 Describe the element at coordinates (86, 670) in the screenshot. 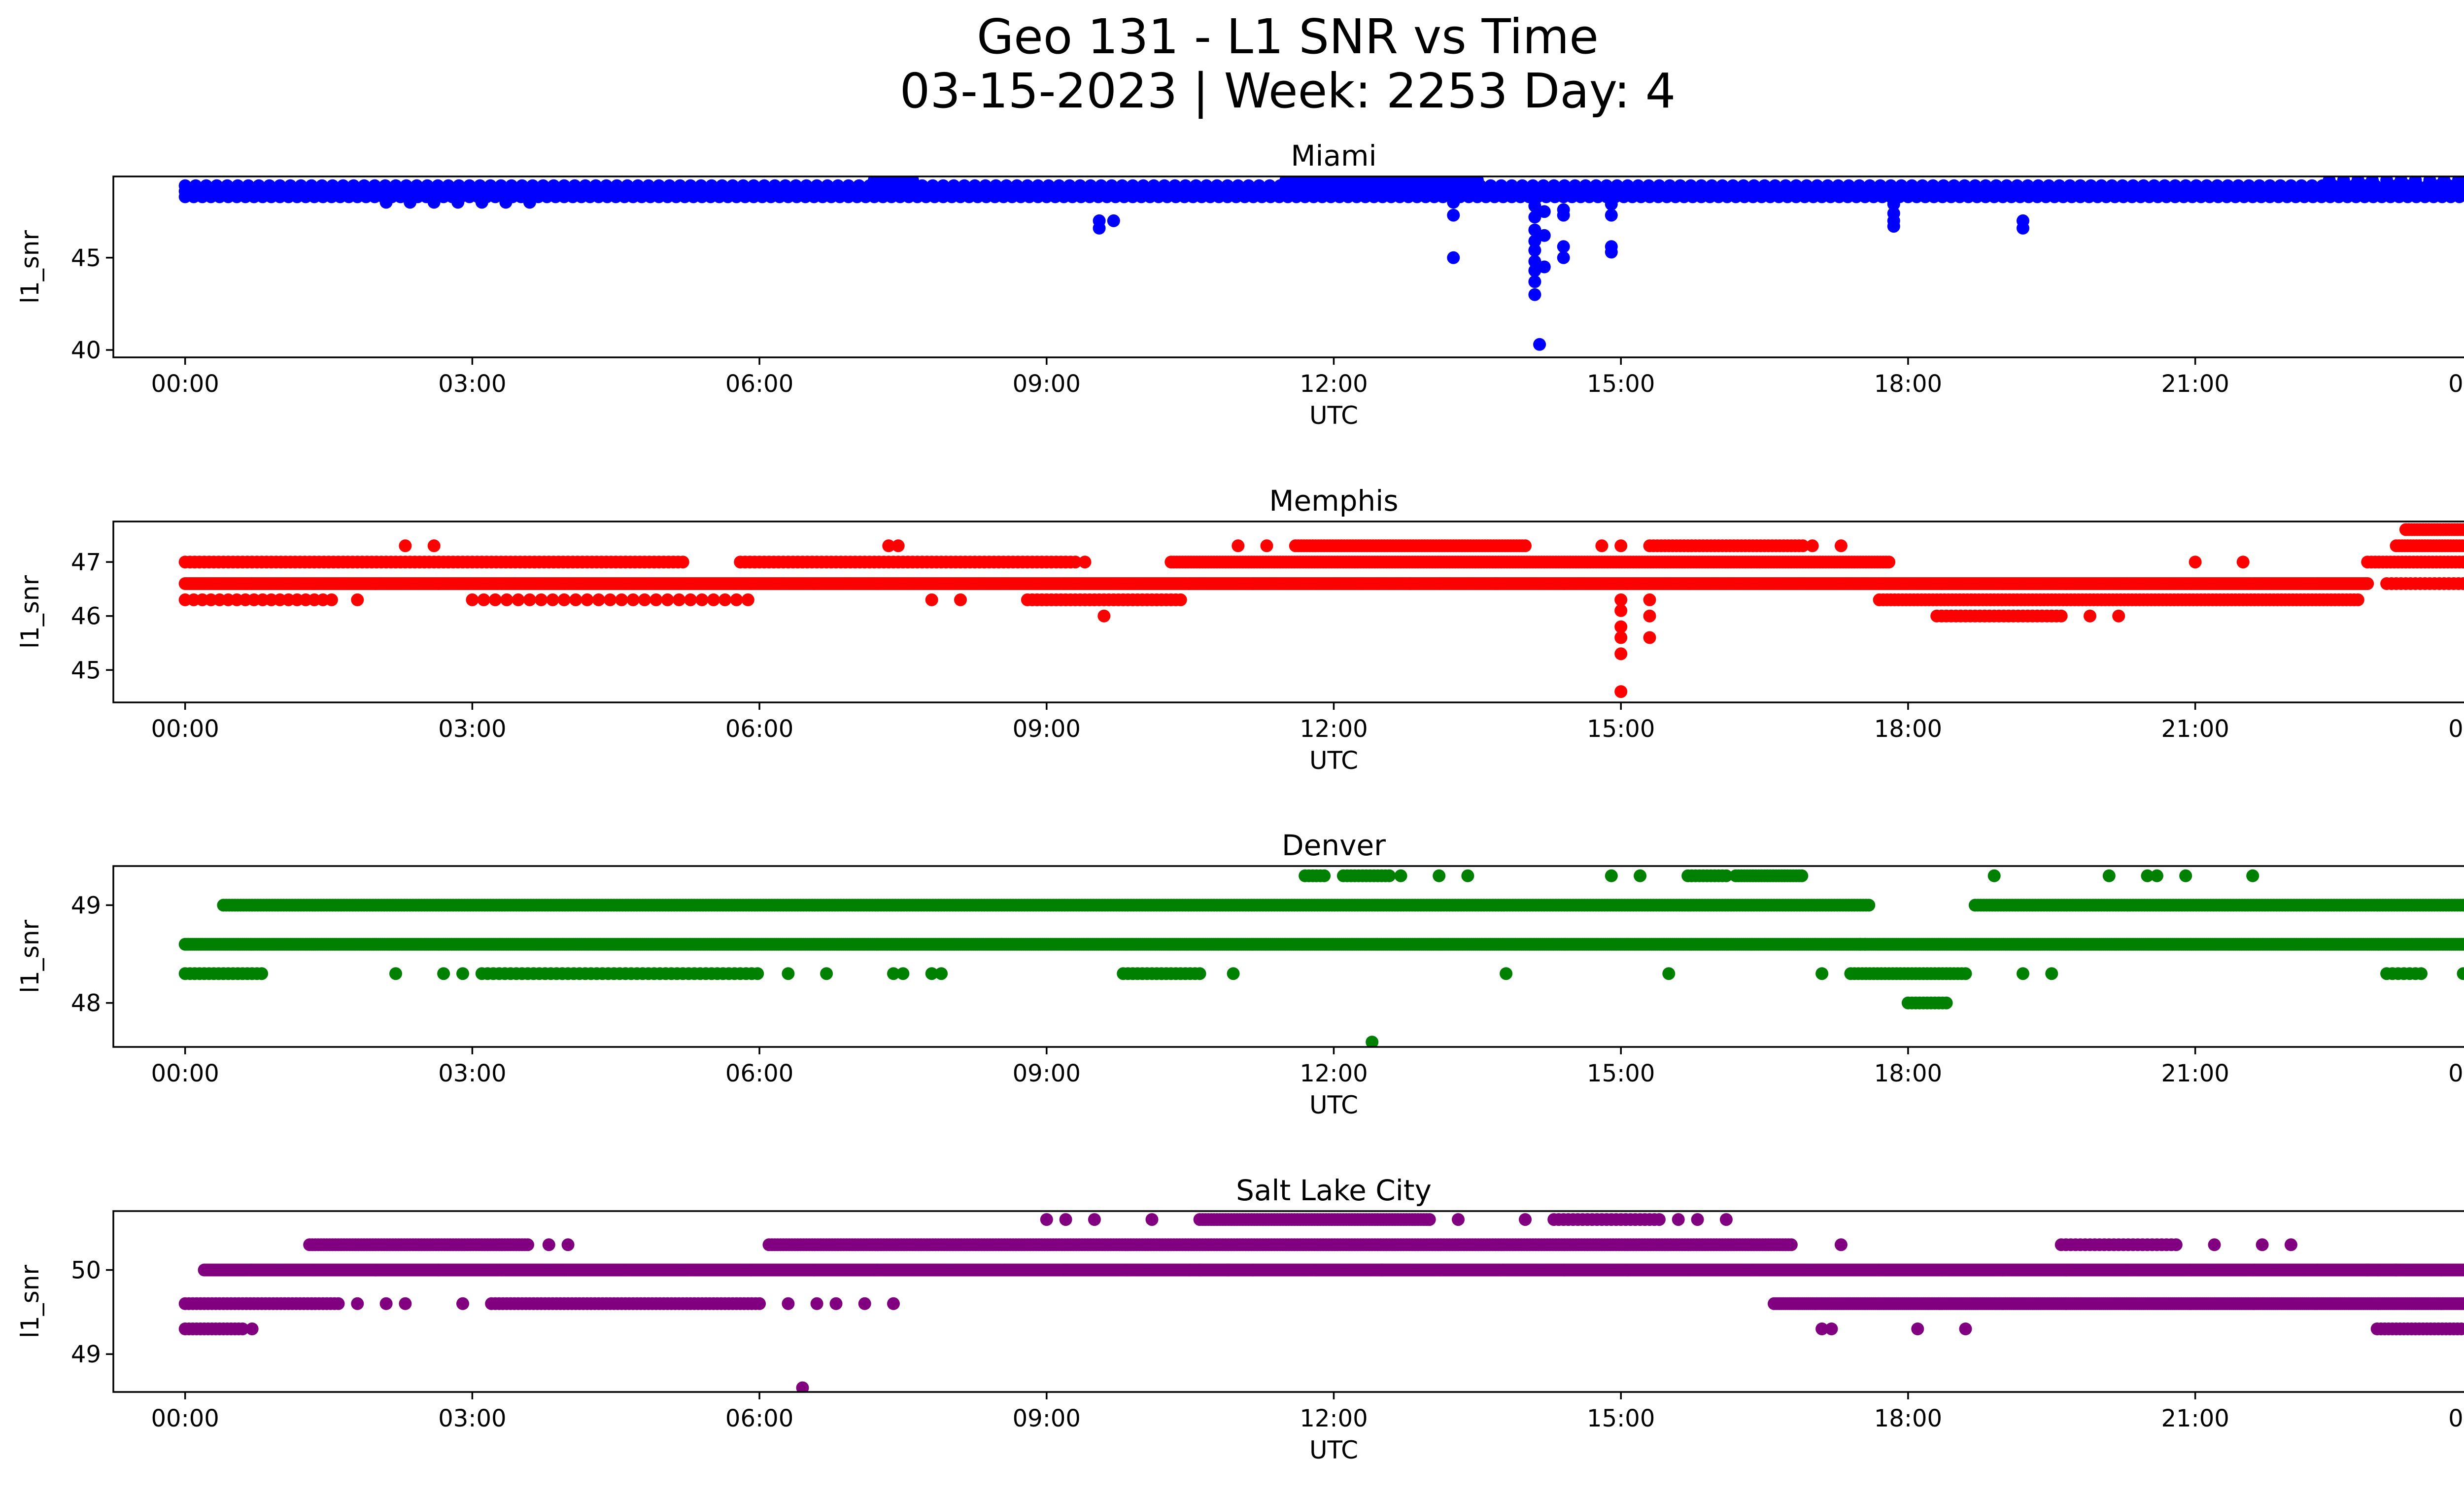

I see `y-tick-label: 45` at that location.